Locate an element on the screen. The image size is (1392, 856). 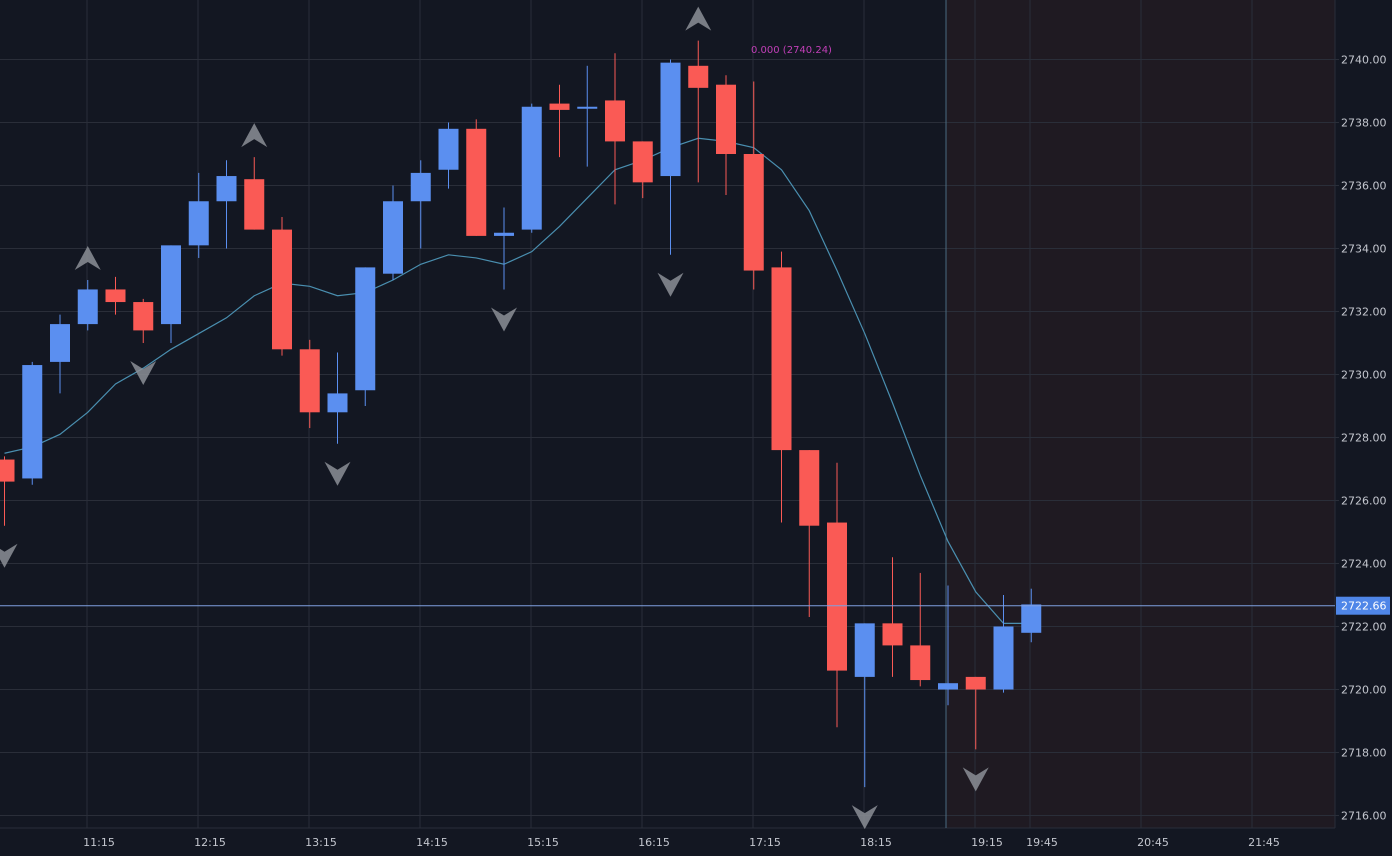
x-tick-label: 16:15 is located at coordinates (654, 842).